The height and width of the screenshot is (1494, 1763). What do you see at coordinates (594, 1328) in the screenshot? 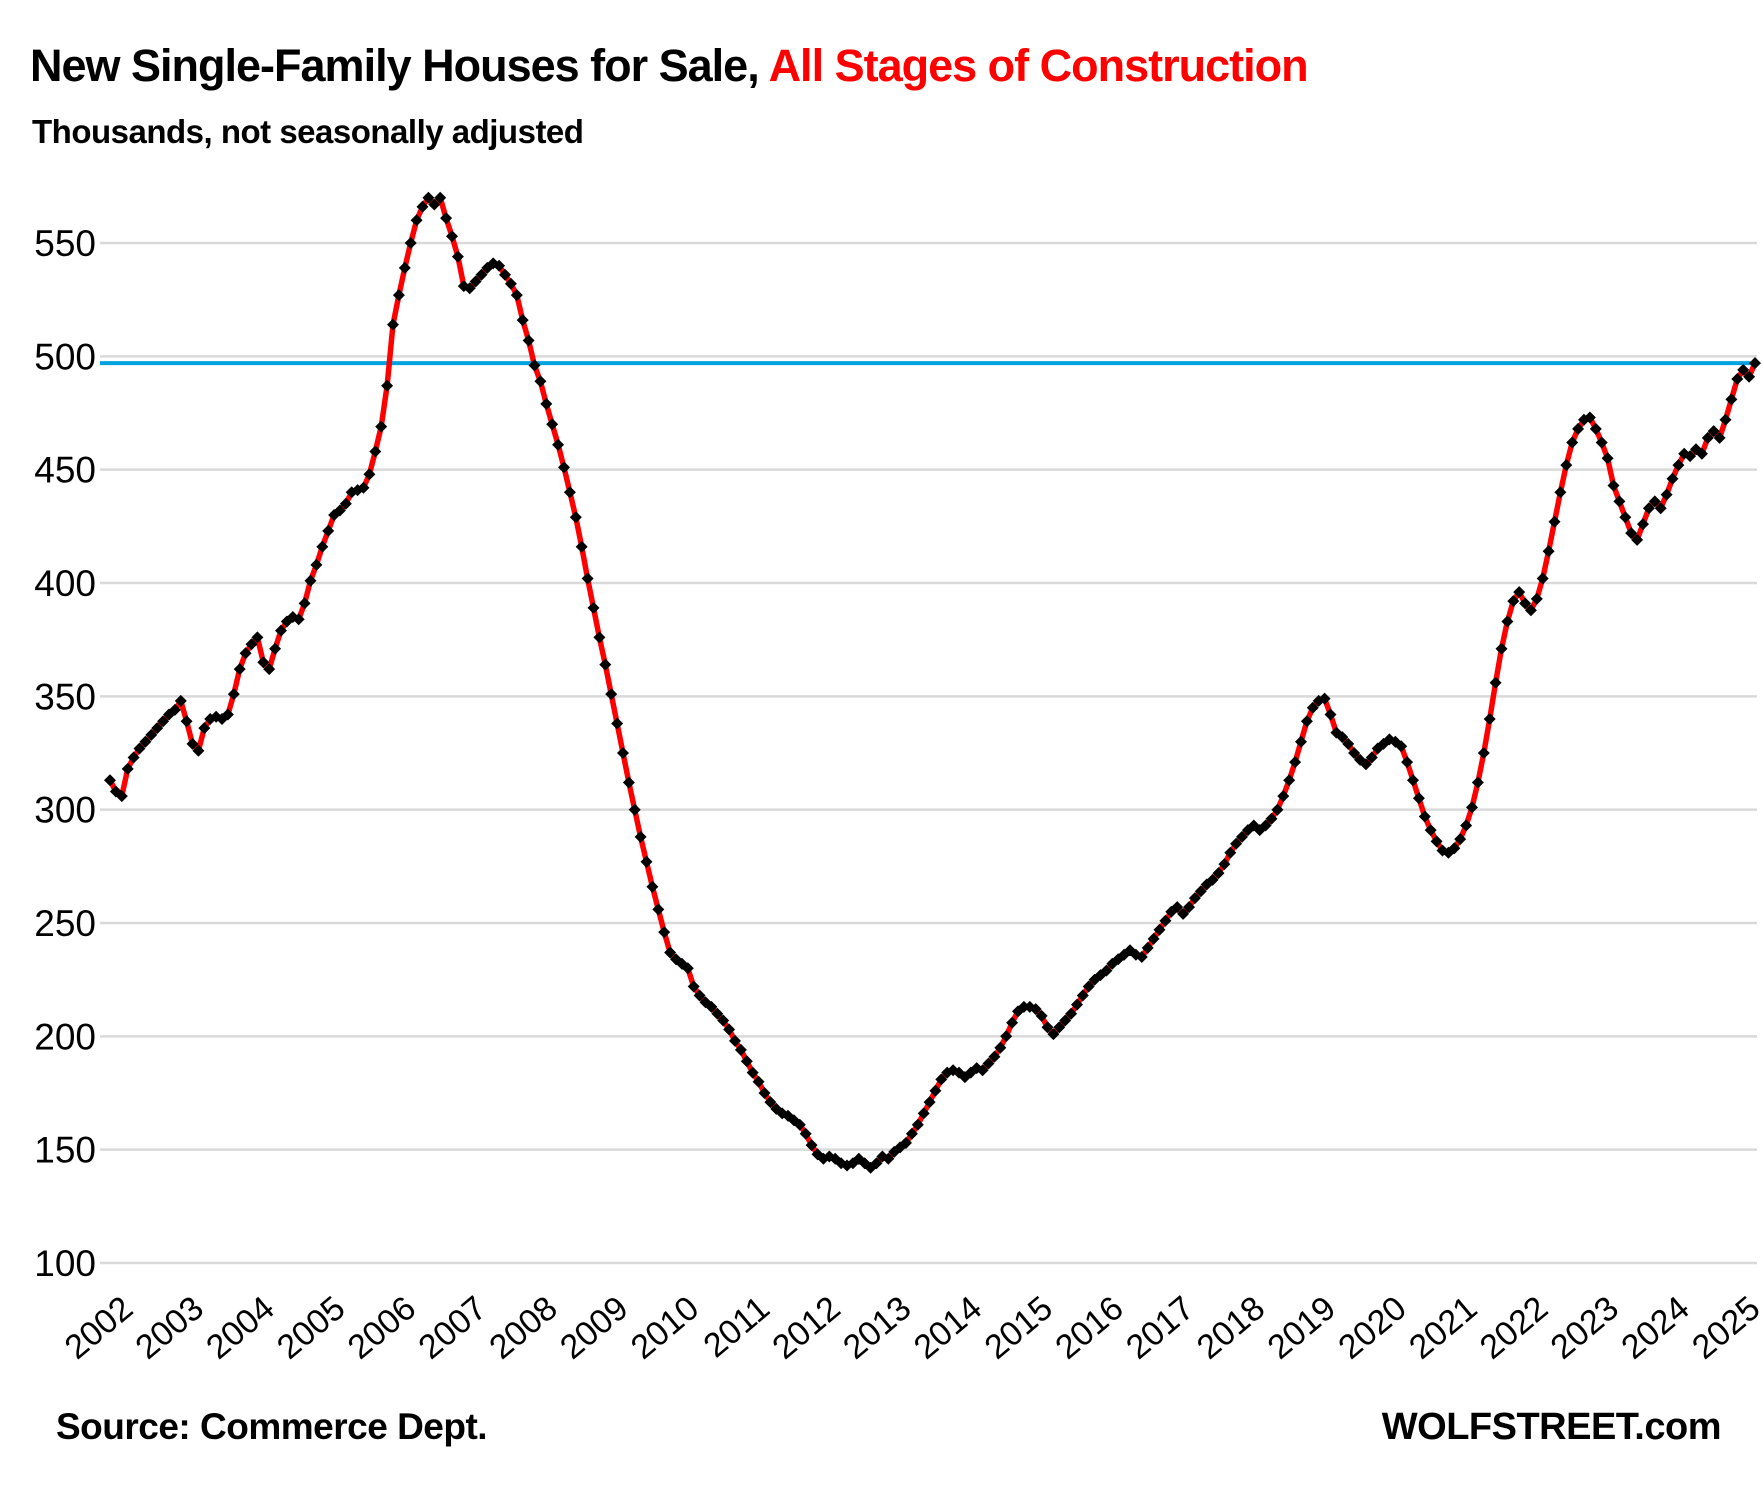
I see `x-tick-label-2009: 2009` at bounding box center [594, 1328].